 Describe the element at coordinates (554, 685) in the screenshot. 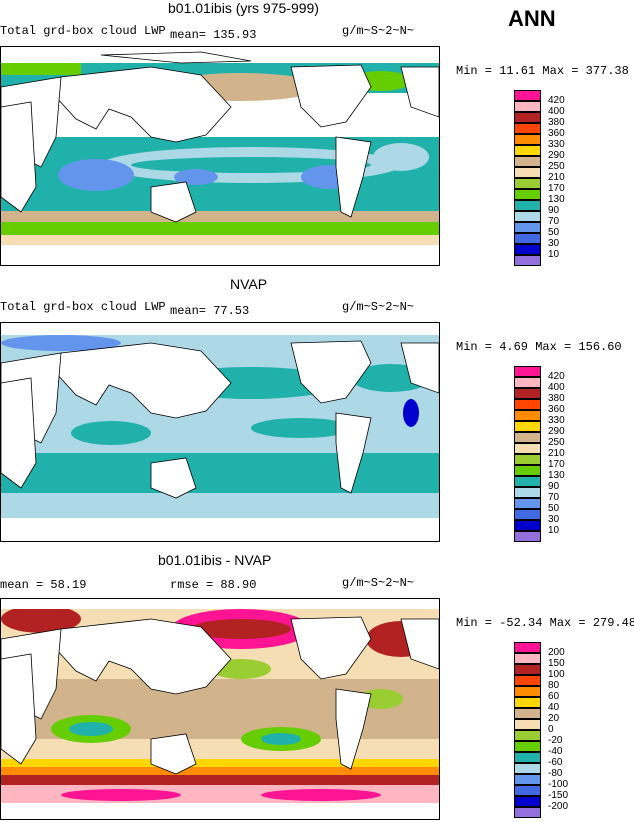

I see `panel3-level-3: 80` at that location.